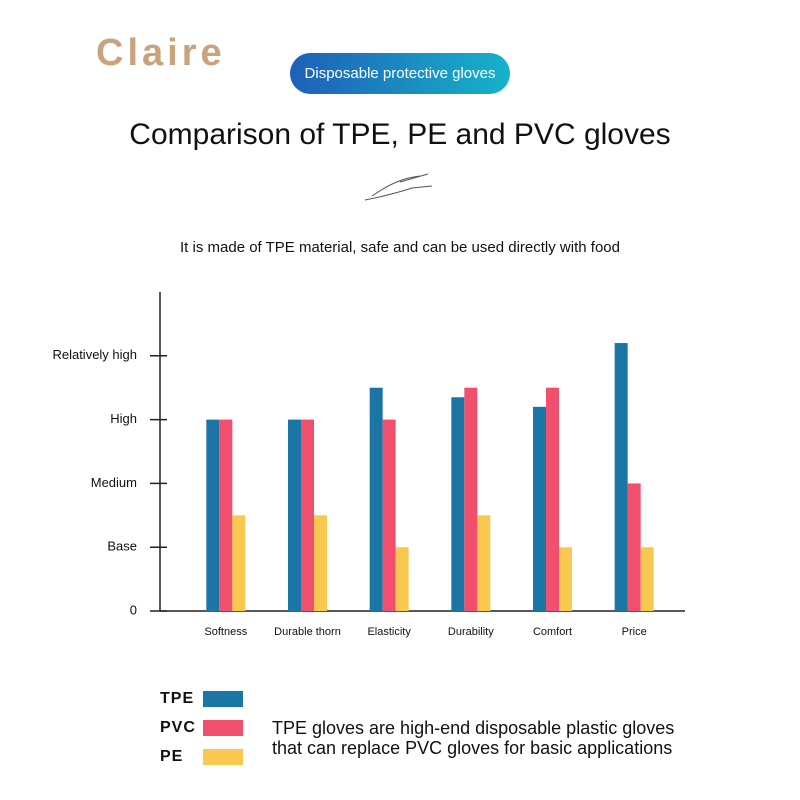 Image resolution: width=800 pixels, height=800 pixels. I want to click on legend-label: PE, so click(171, 756).